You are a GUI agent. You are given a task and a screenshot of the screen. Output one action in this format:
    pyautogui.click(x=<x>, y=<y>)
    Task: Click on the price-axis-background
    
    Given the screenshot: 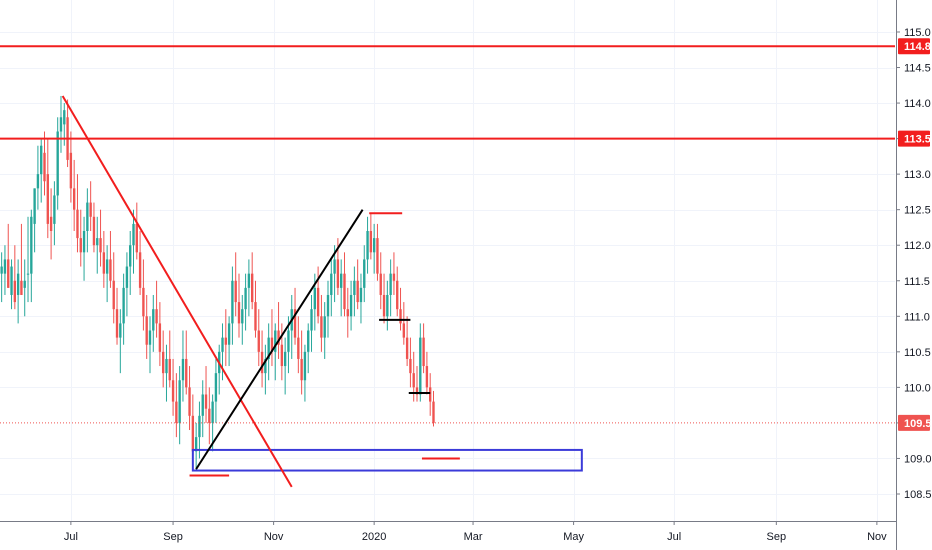 What is the action you would take?
    pyautogui.click(x=914, y=275)
    